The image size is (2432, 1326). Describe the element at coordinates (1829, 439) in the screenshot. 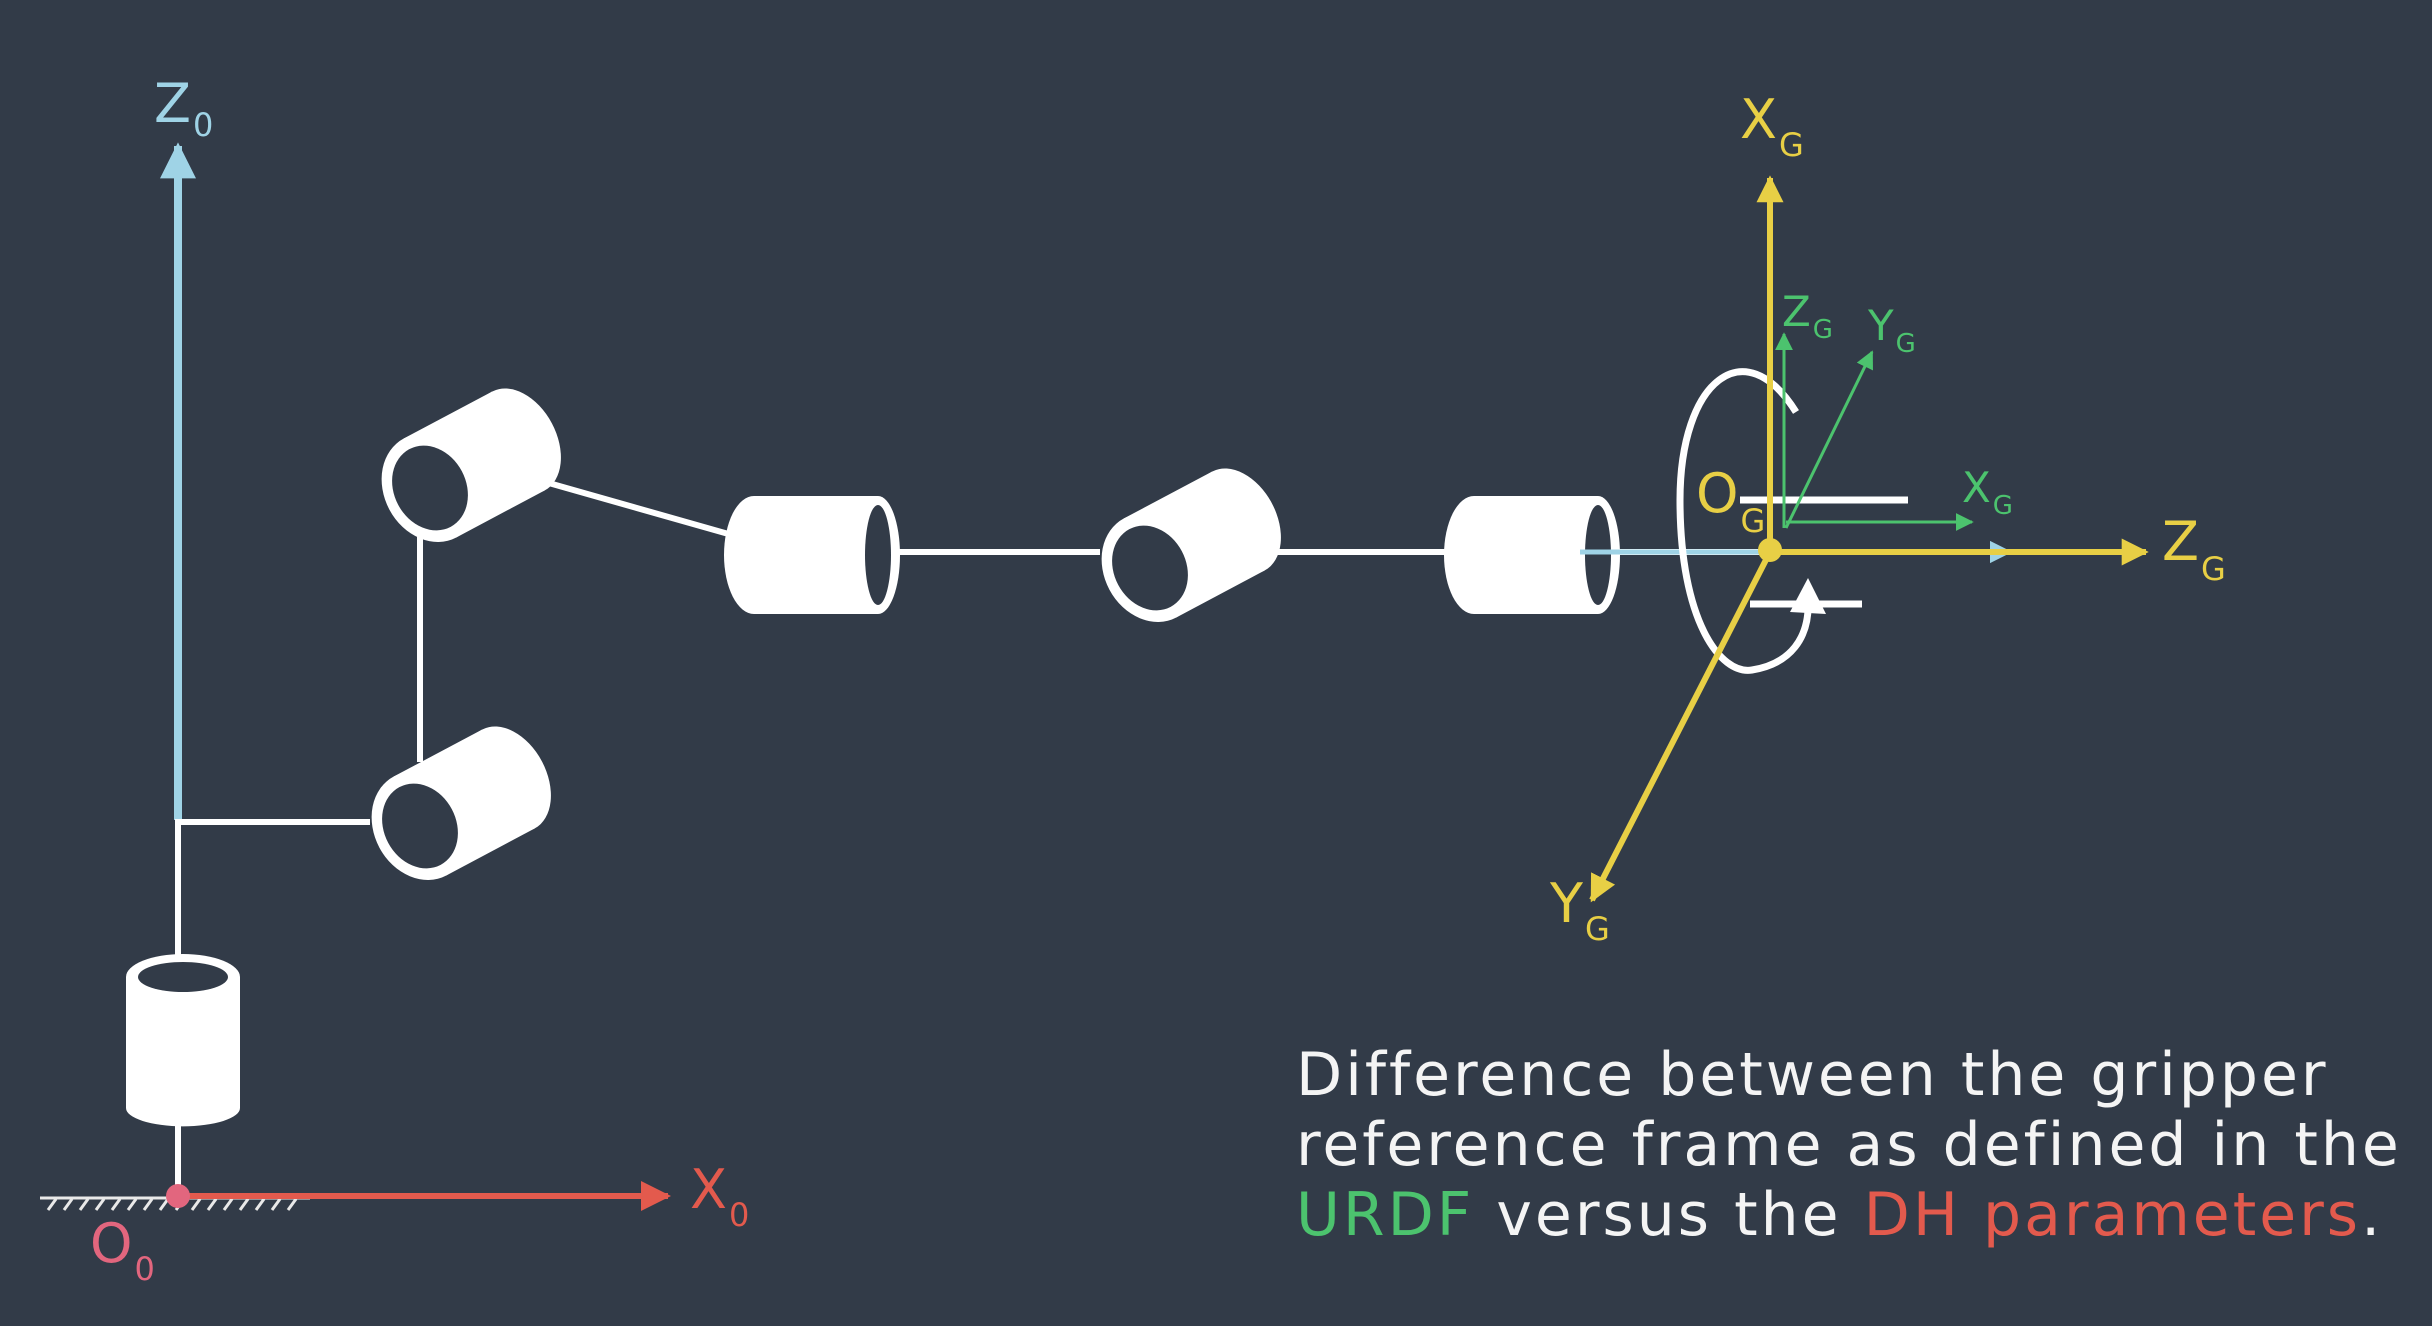

I see `urdf-y-axis` at that location.